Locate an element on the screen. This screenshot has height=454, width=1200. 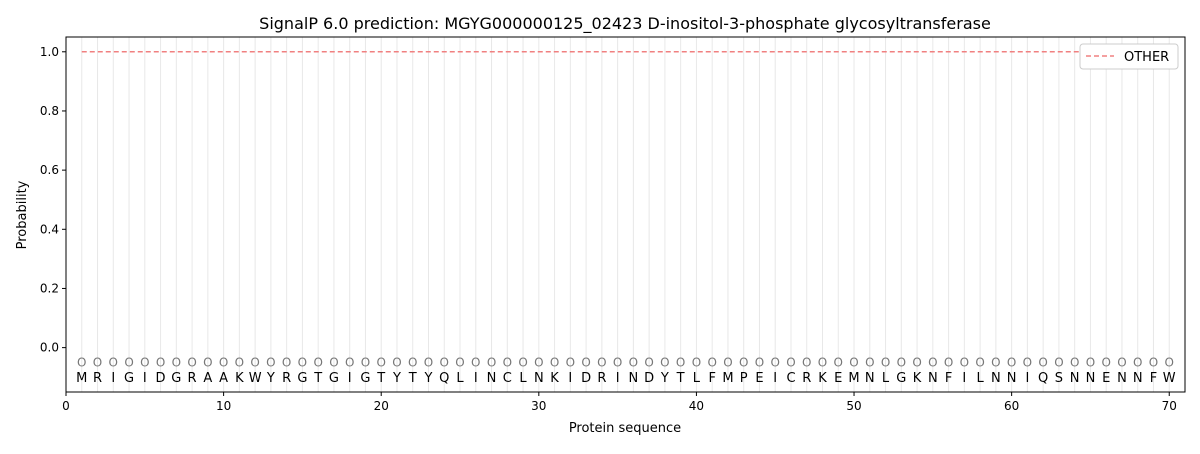
legend-box is located at coordinates (1129, 56).